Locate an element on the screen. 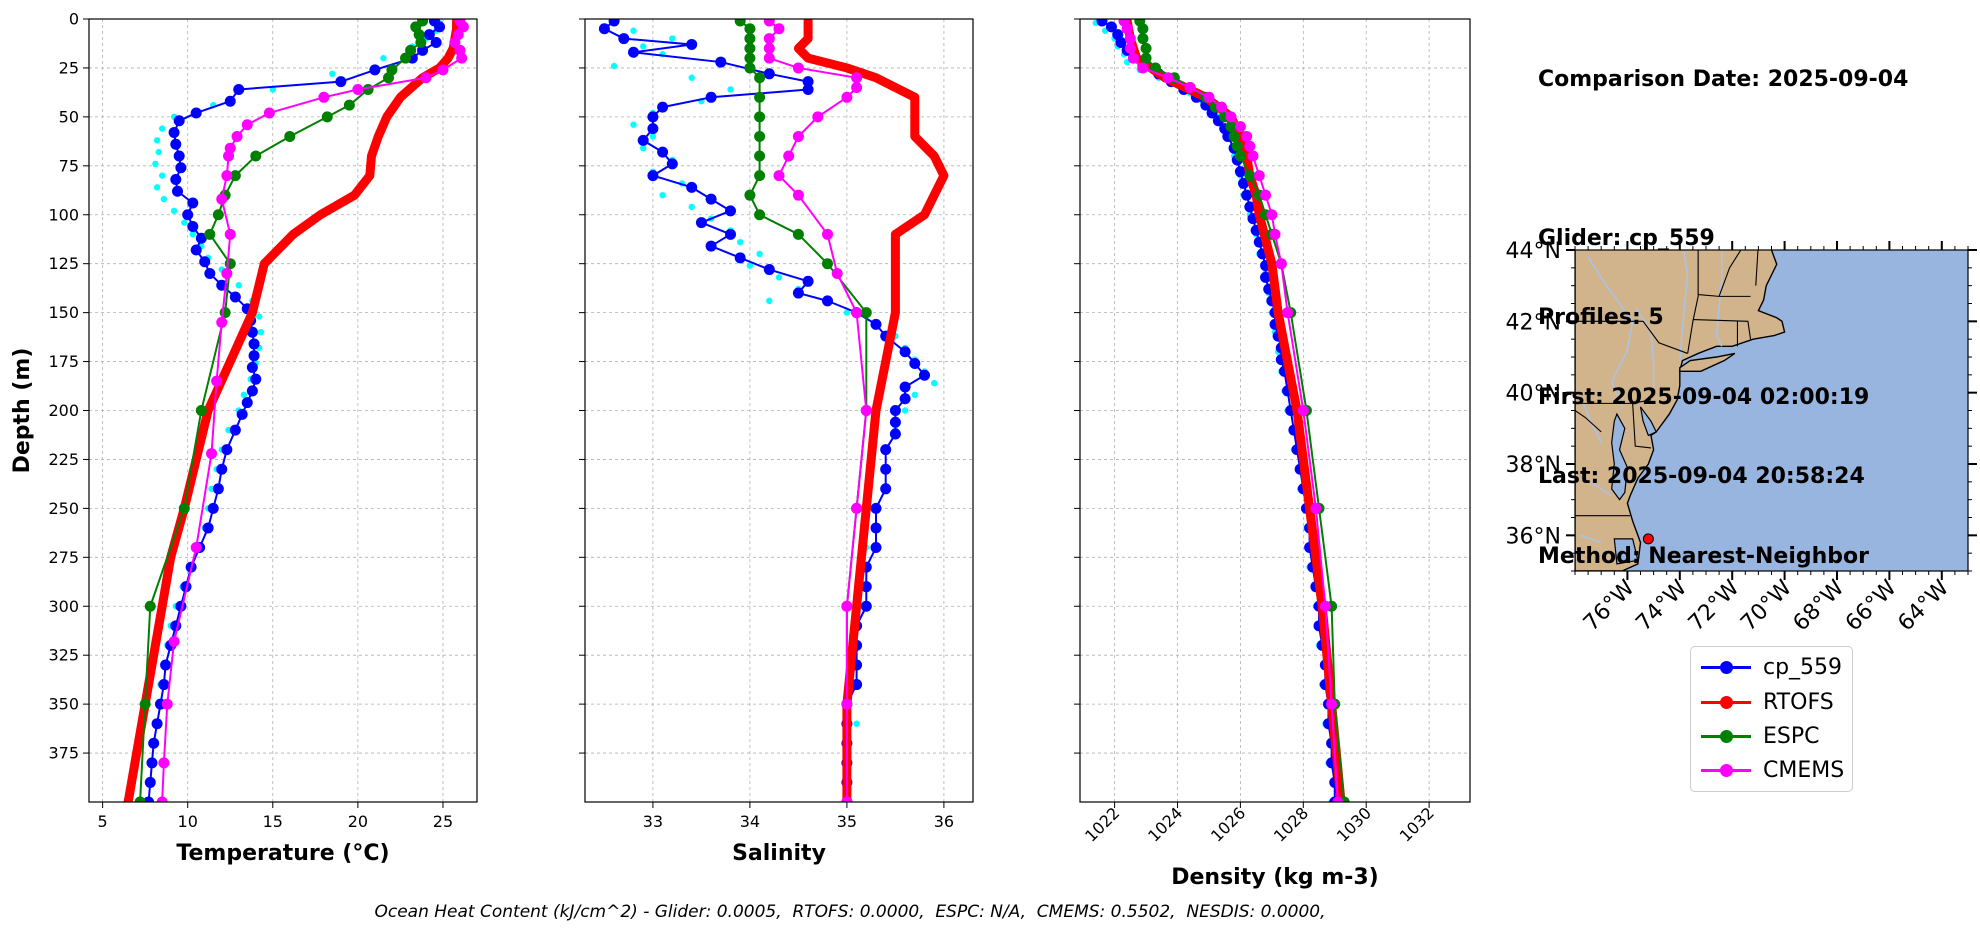  y-tick-label: 75 is located at coordinates (69, 165).